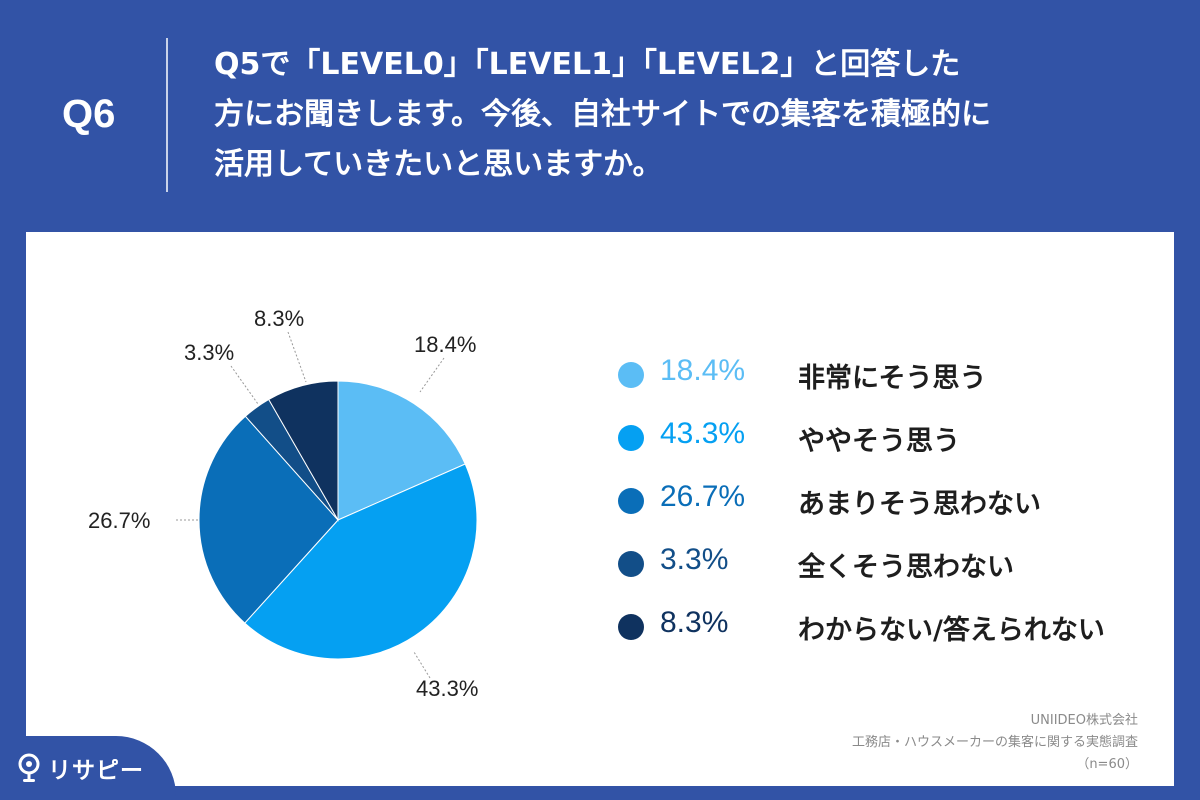  I want to click on header-divider, so click(167, 115).